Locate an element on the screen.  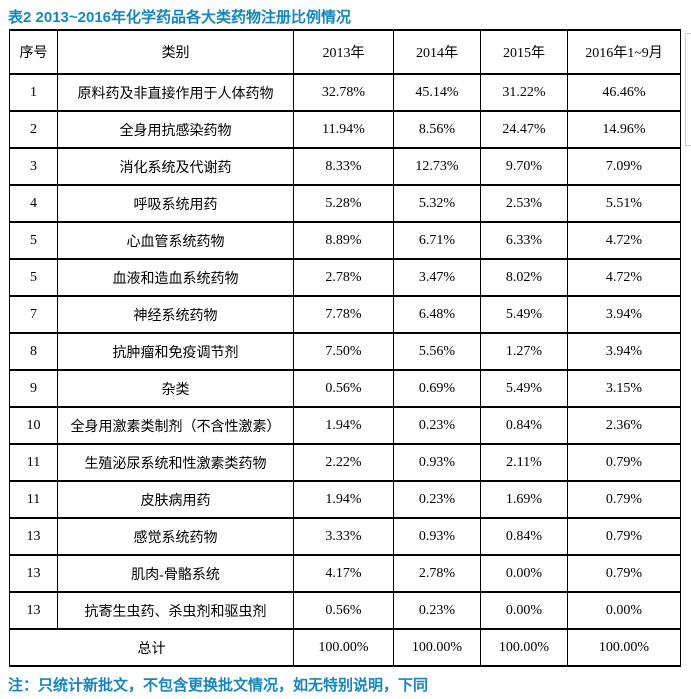
category-cell: 血液和造血系统药物 is located at coordinates (175, 277).